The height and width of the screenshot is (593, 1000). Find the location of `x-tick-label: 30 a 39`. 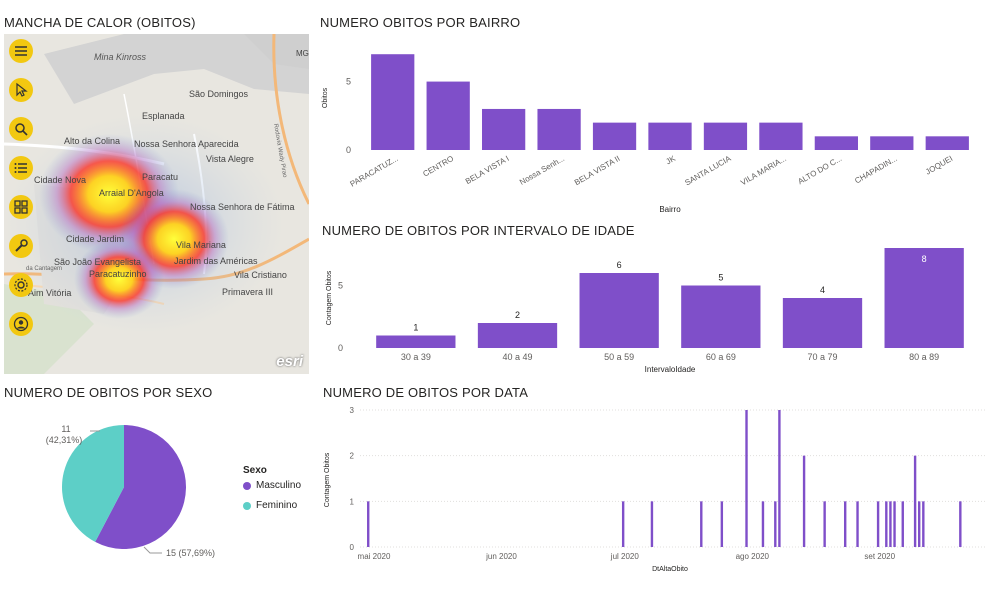

x-tick-label: 30 a 39 is located at coordinates (416, 357).